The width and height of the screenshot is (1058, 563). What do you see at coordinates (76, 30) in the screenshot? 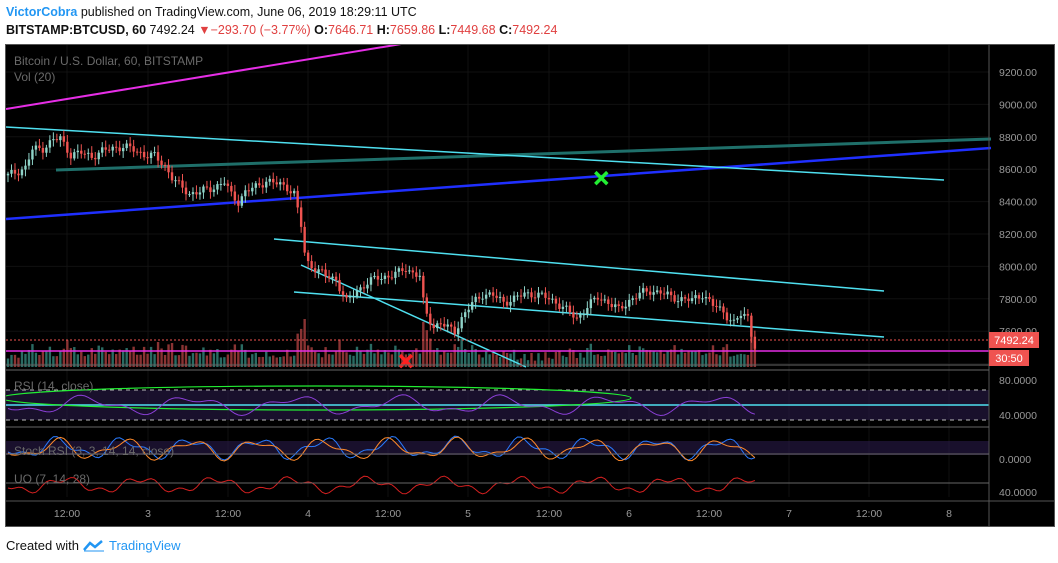
I see `symbol-label: BITSTAMP:BTCUSD, 60` at bounding box center [76, 30].